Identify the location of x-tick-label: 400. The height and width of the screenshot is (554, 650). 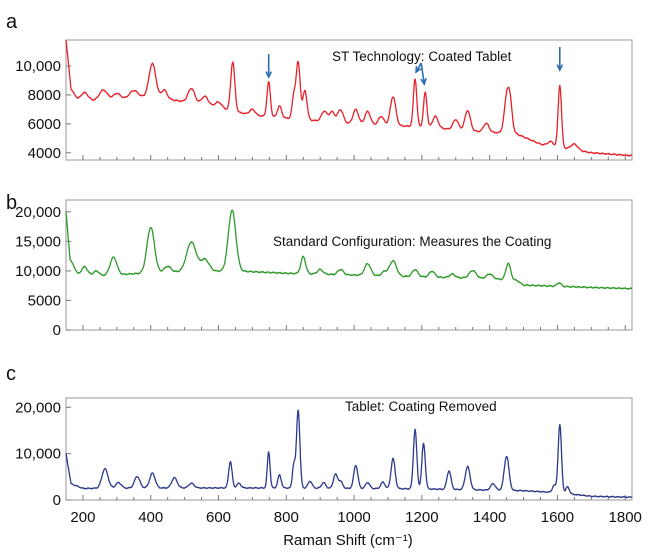
(150, 517).